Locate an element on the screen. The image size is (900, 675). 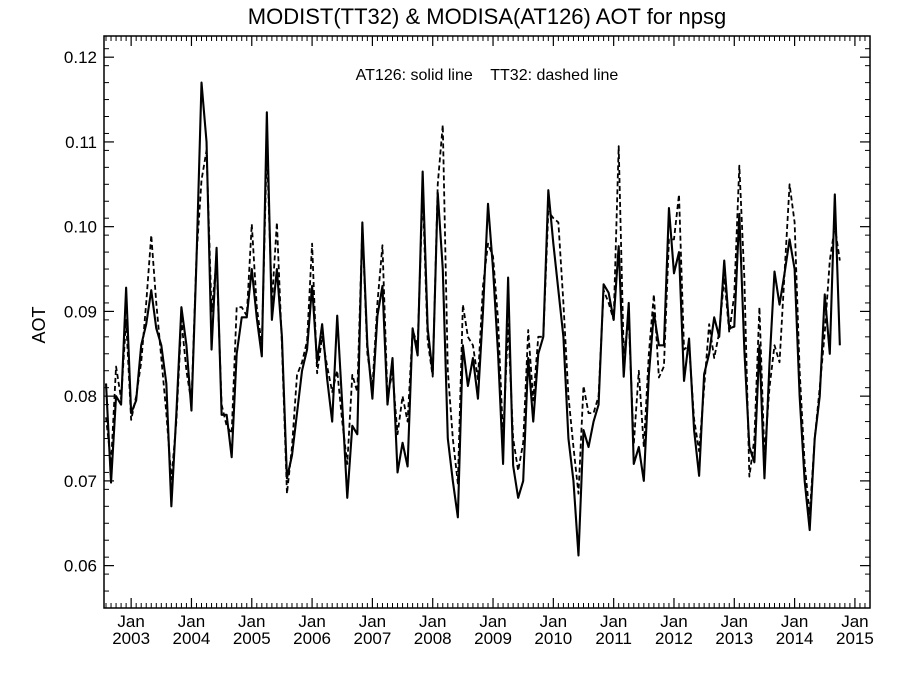
y-tick-label: 0.09 is located at coordinates (80, 311).